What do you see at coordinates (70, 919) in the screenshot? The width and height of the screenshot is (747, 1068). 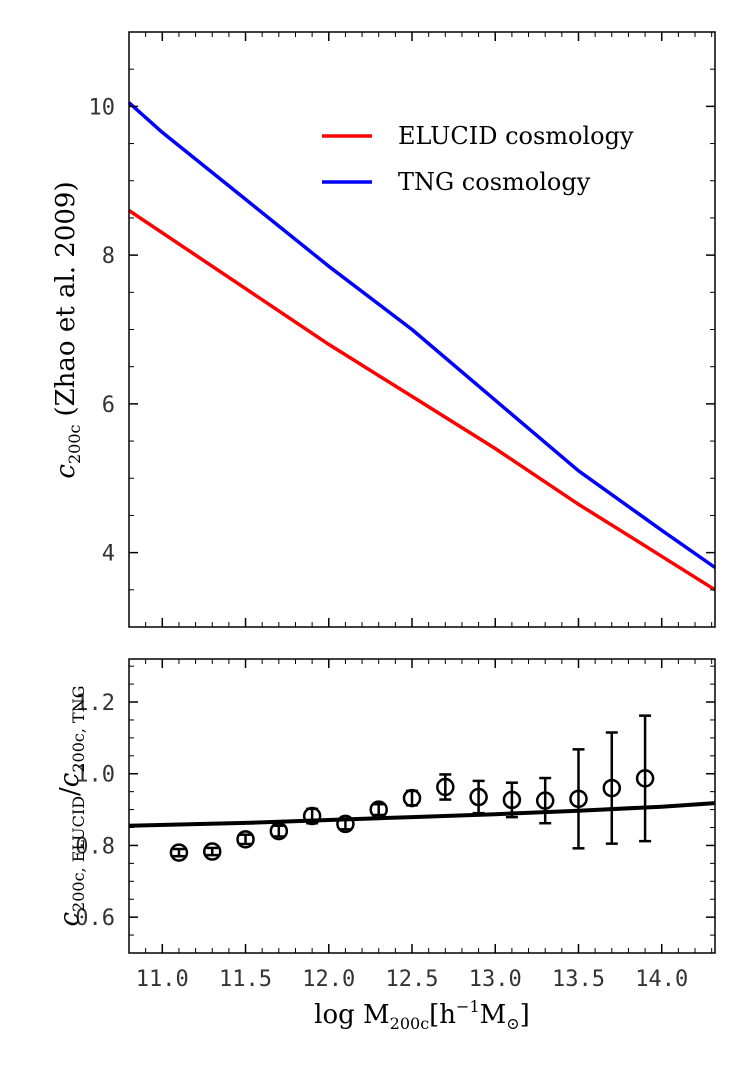 I see `bottom-ylabel-symbol-num: c` at bounding box center [70, 919].